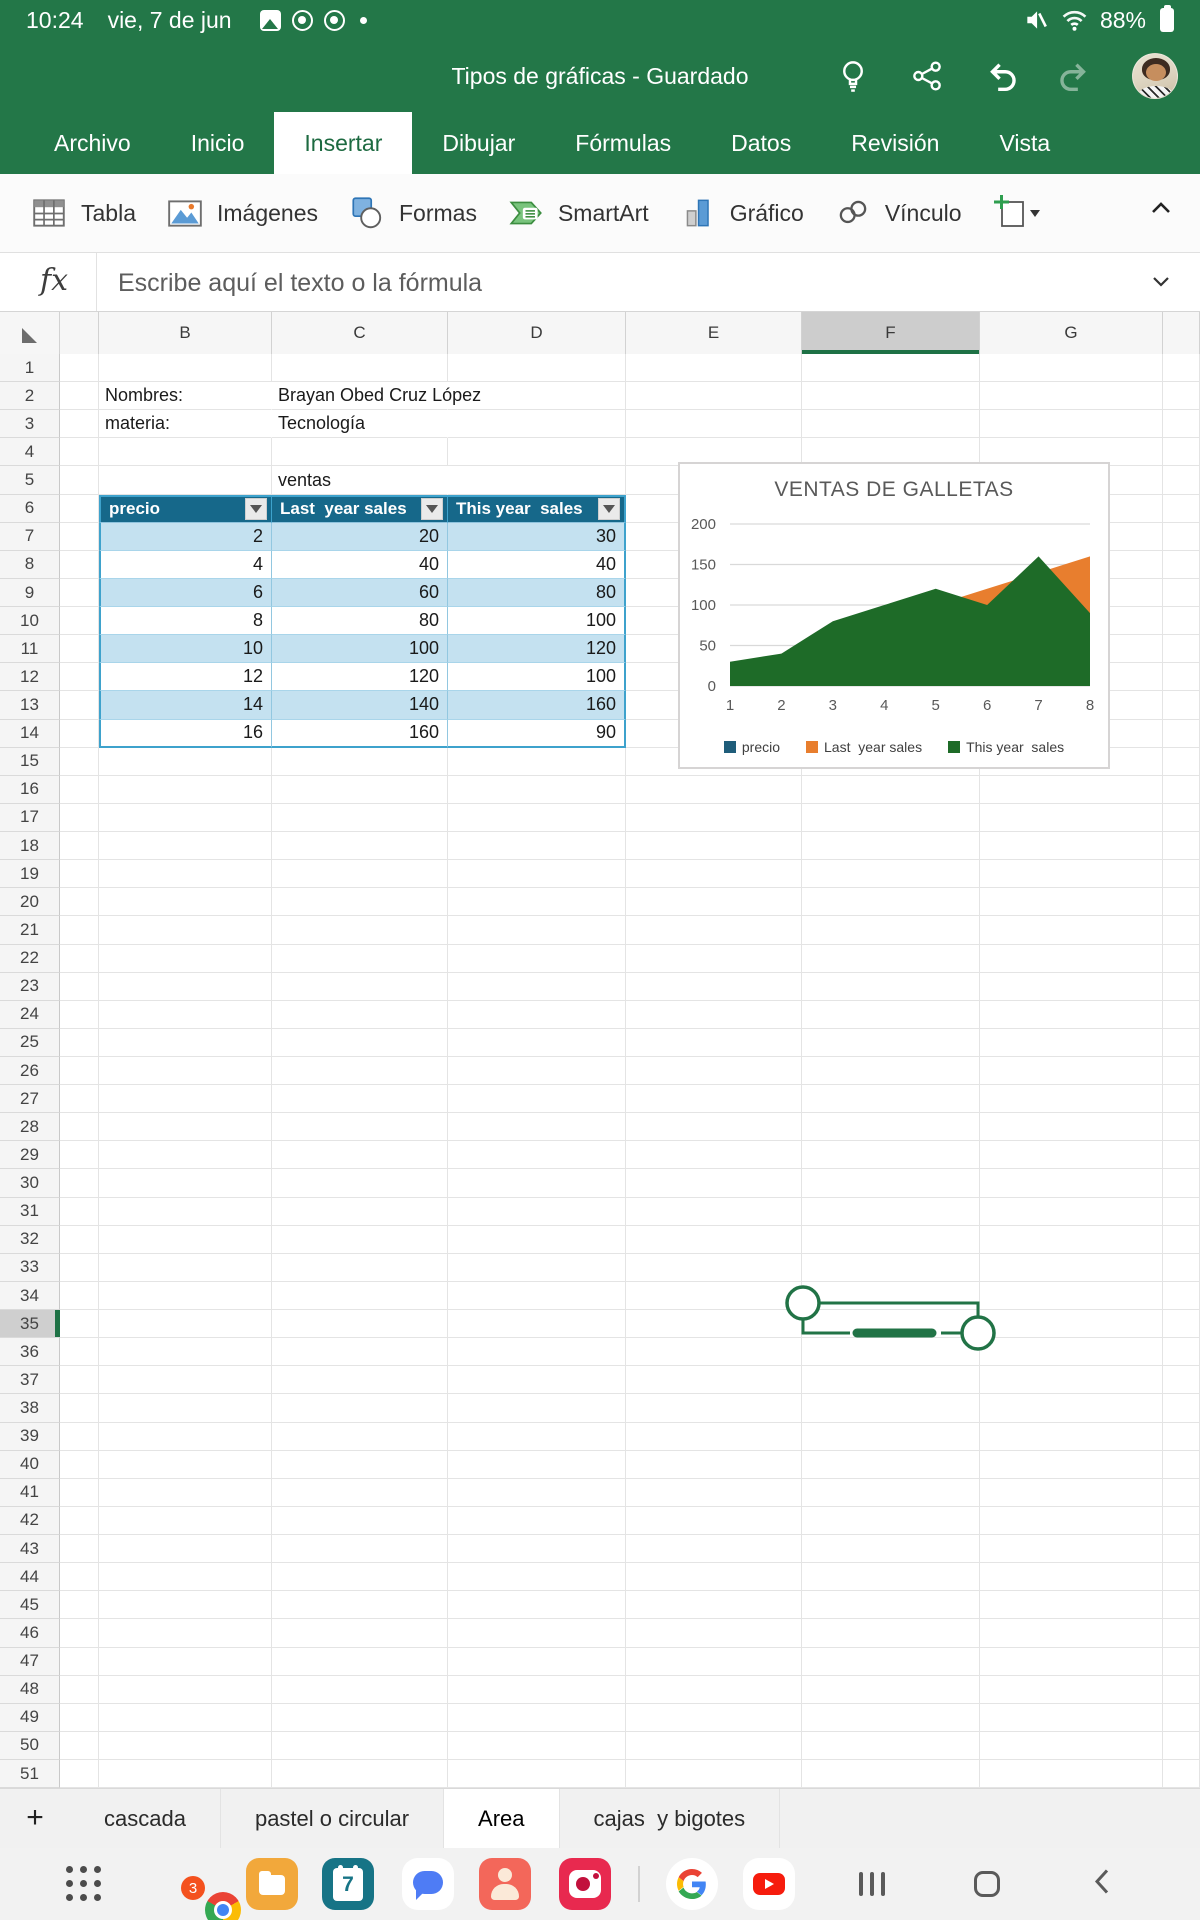  What do you see at coordinates (360, 1689) in the screenshot?
I see `cell-C48` at bounding box center [360, 1689].